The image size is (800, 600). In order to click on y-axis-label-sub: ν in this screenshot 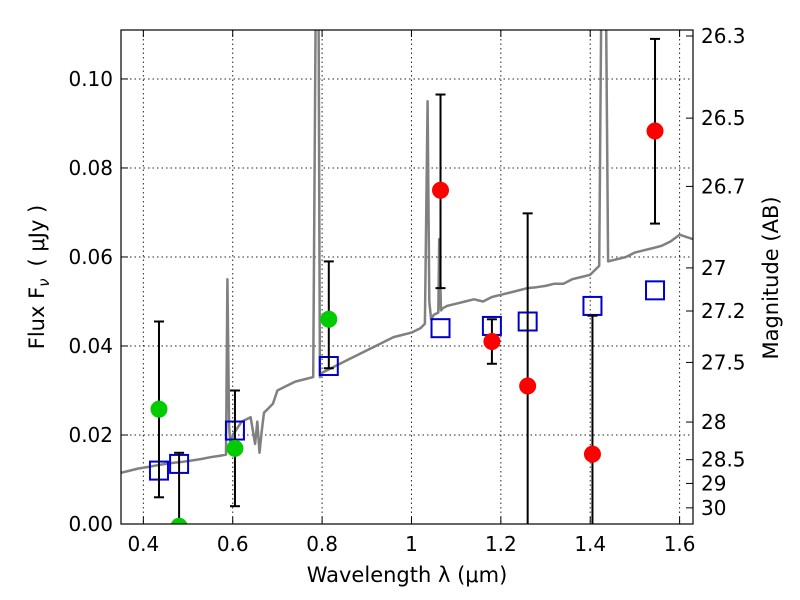, I will do `click(44, 282)`.